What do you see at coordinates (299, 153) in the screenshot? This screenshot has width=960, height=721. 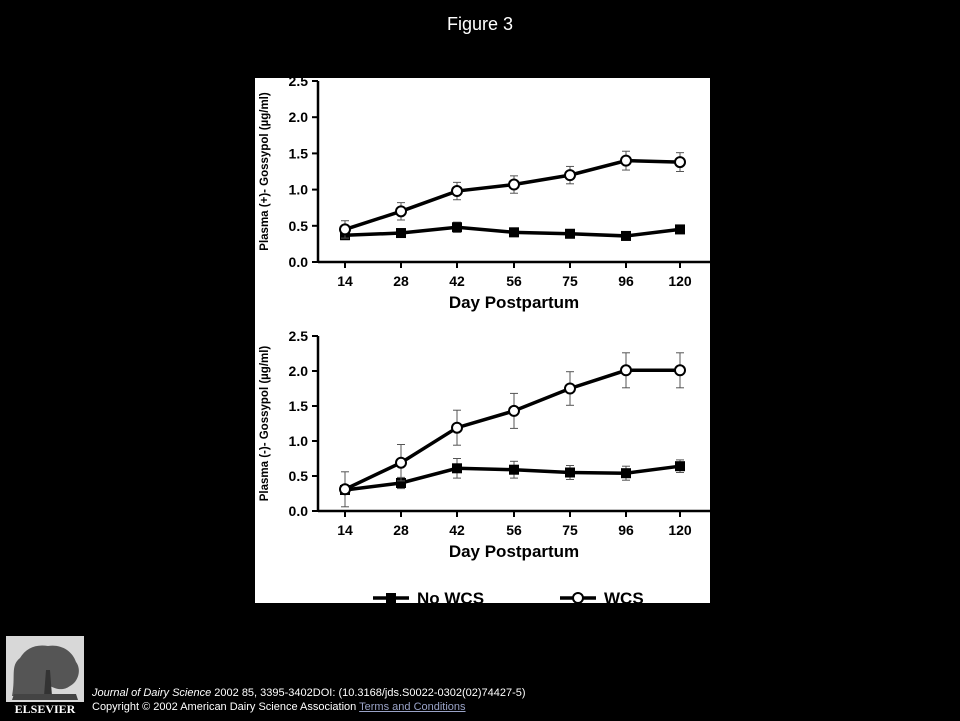 I see `panel-1-y-tick-label: 1.5` at bounding box center [299, 153].